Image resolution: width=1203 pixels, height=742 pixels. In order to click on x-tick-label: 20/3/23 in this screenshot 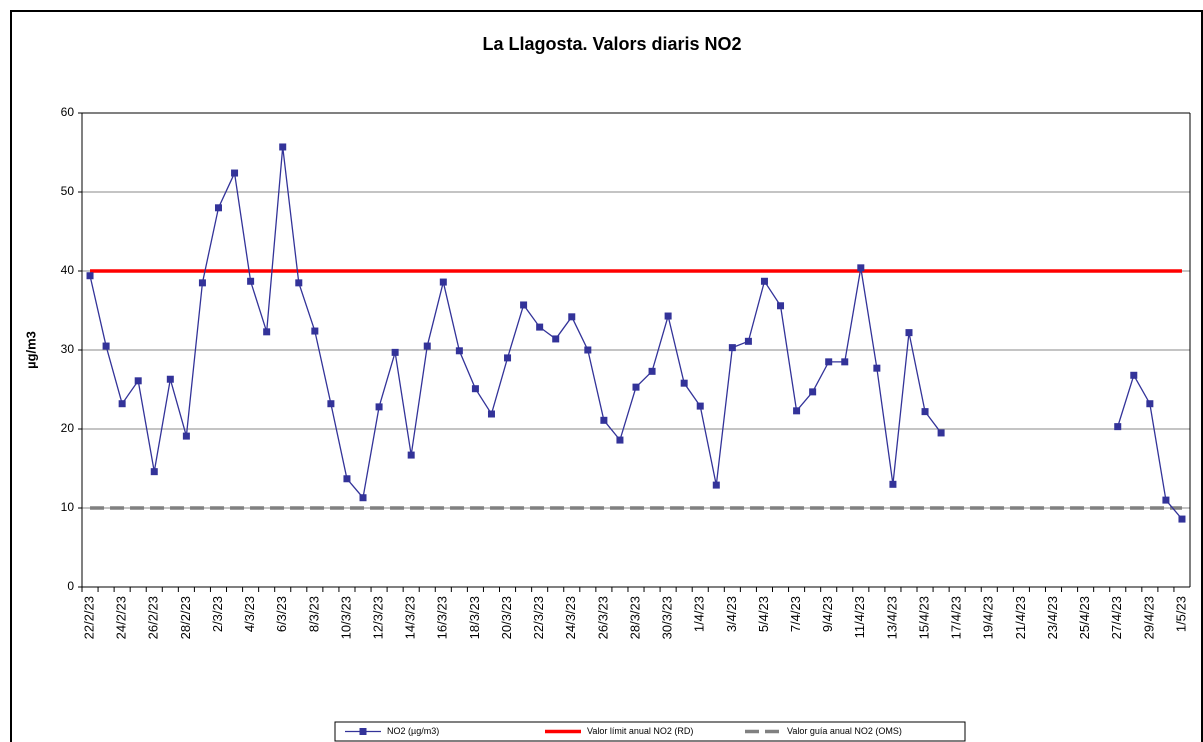, I will do `click(506, 617)`.